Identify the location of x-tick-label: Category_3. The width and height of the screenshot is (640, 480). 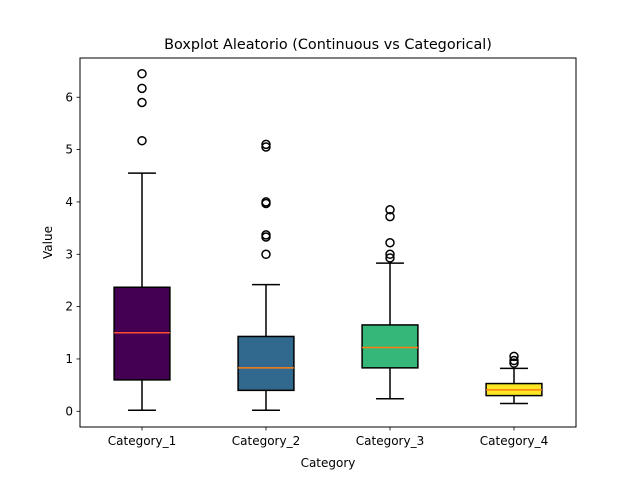
(390, 441).